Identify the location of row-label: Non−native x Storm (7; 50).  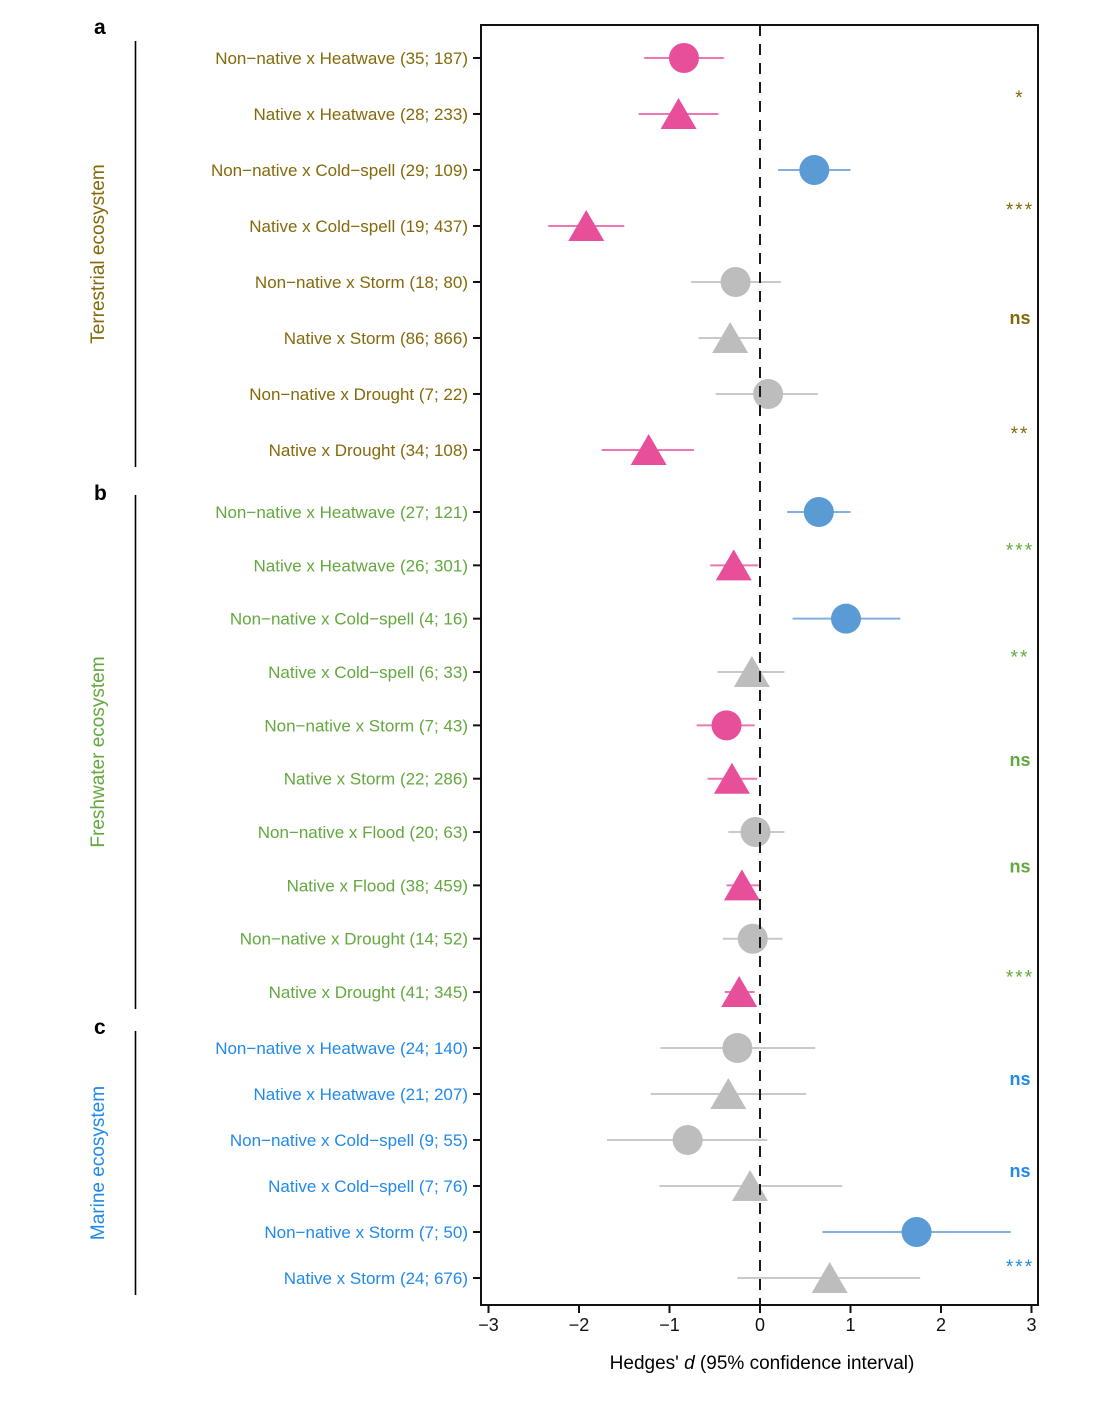
(366, 1232).